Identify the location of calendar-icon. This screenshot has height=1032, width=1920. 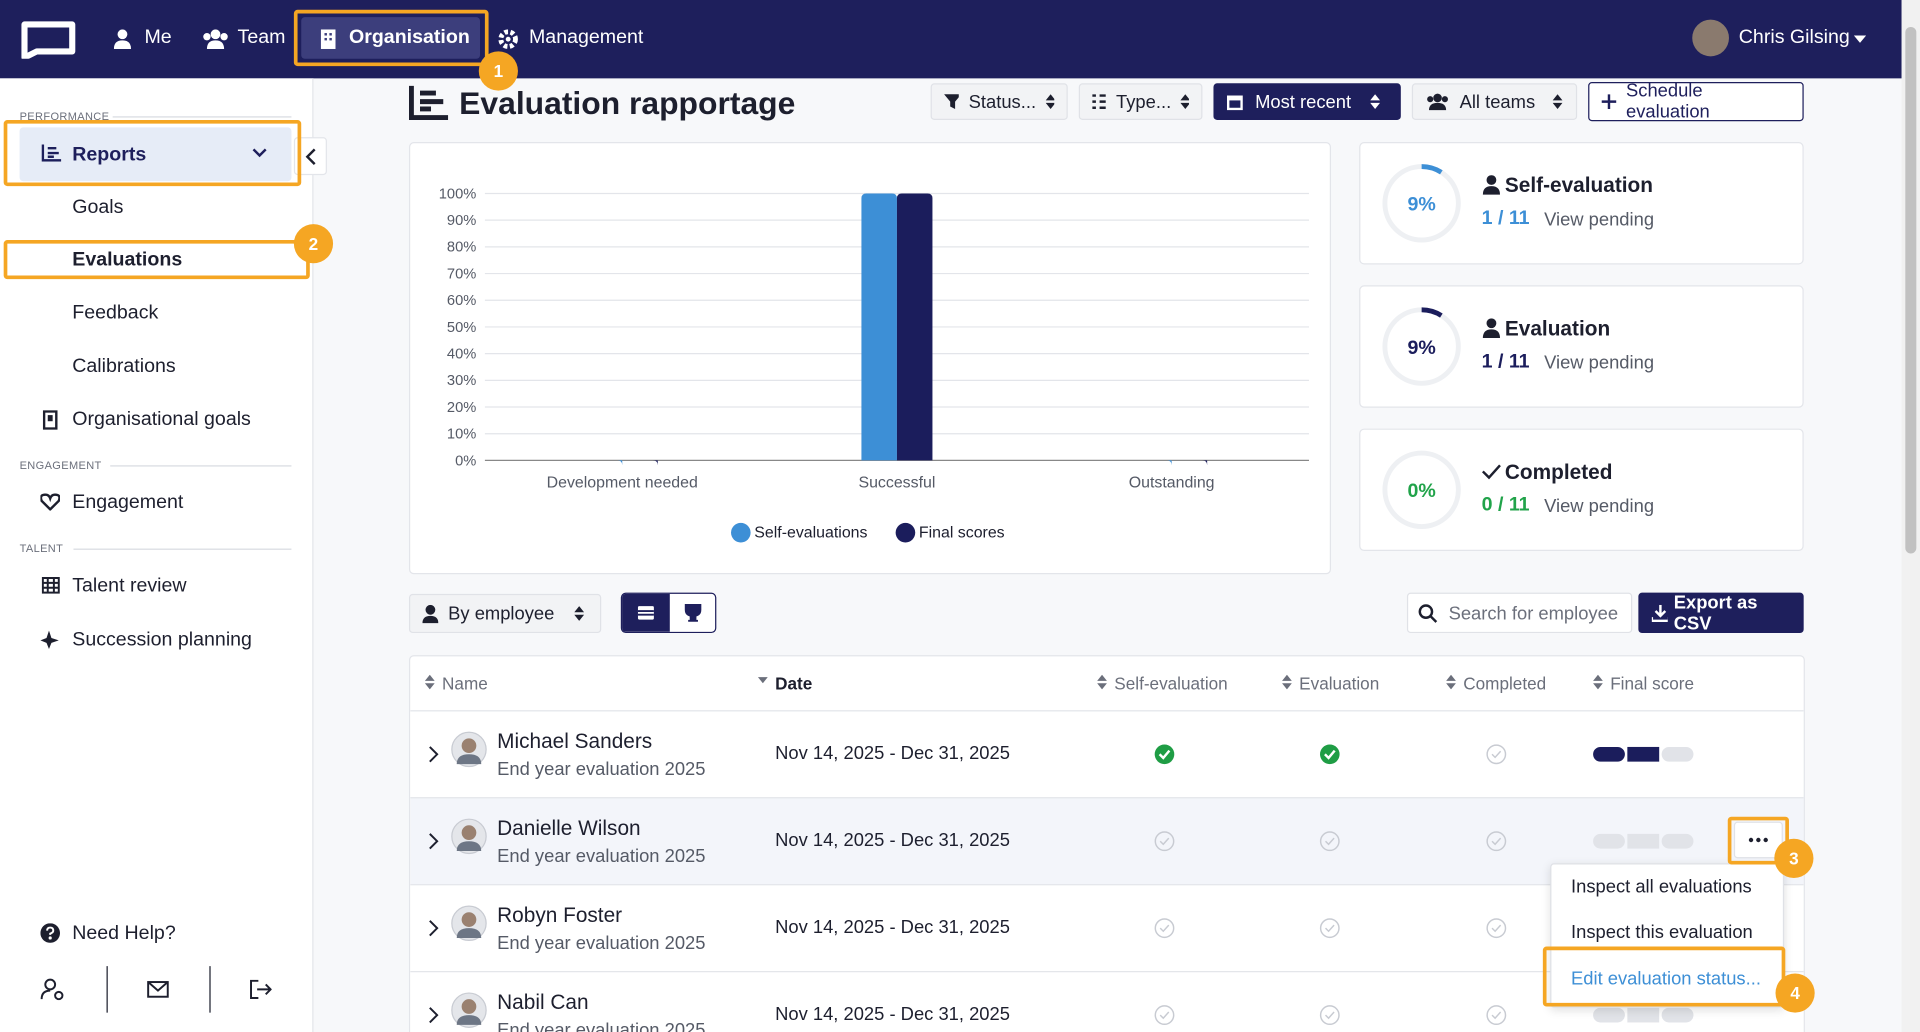
(1234, 103).